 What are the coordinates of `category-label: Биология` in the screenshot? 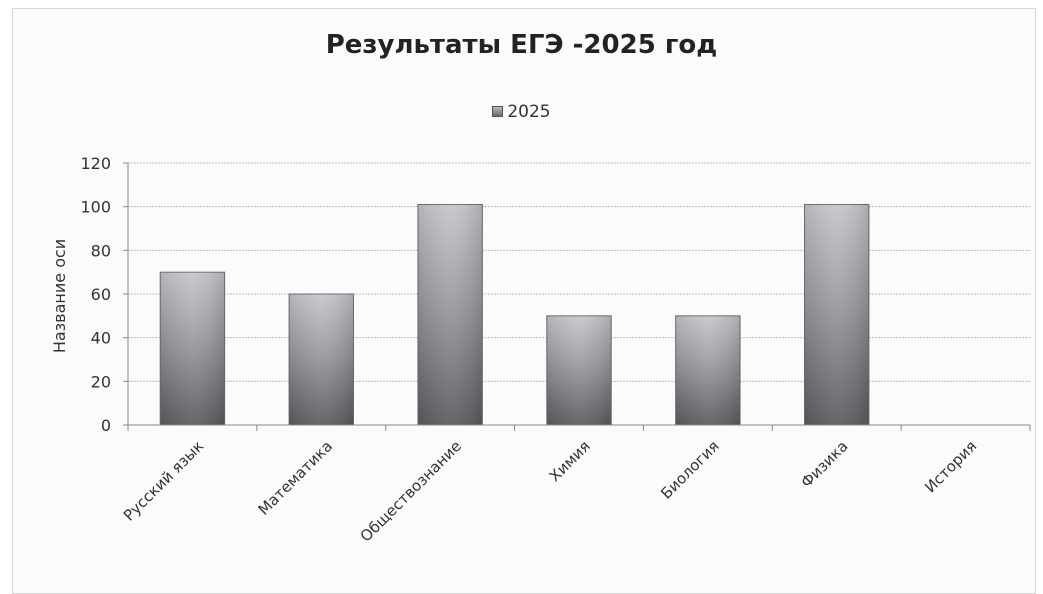 It's located at (690, 470).